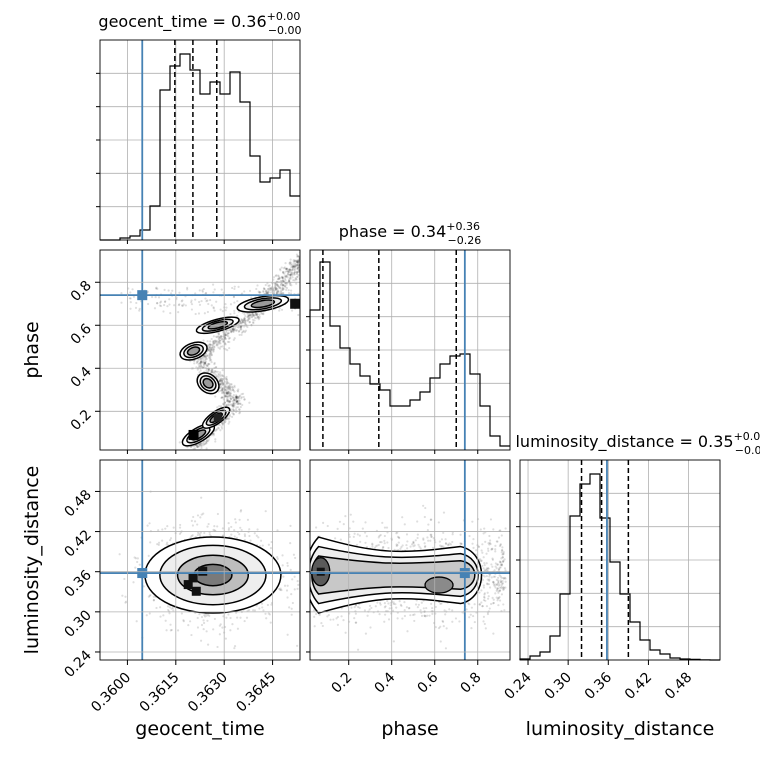  What do you see at coordinates (199, 729) in the screenshot?
I see `x-axis-label-geocent_time: geocent_time` at bounding box center [199, 729].